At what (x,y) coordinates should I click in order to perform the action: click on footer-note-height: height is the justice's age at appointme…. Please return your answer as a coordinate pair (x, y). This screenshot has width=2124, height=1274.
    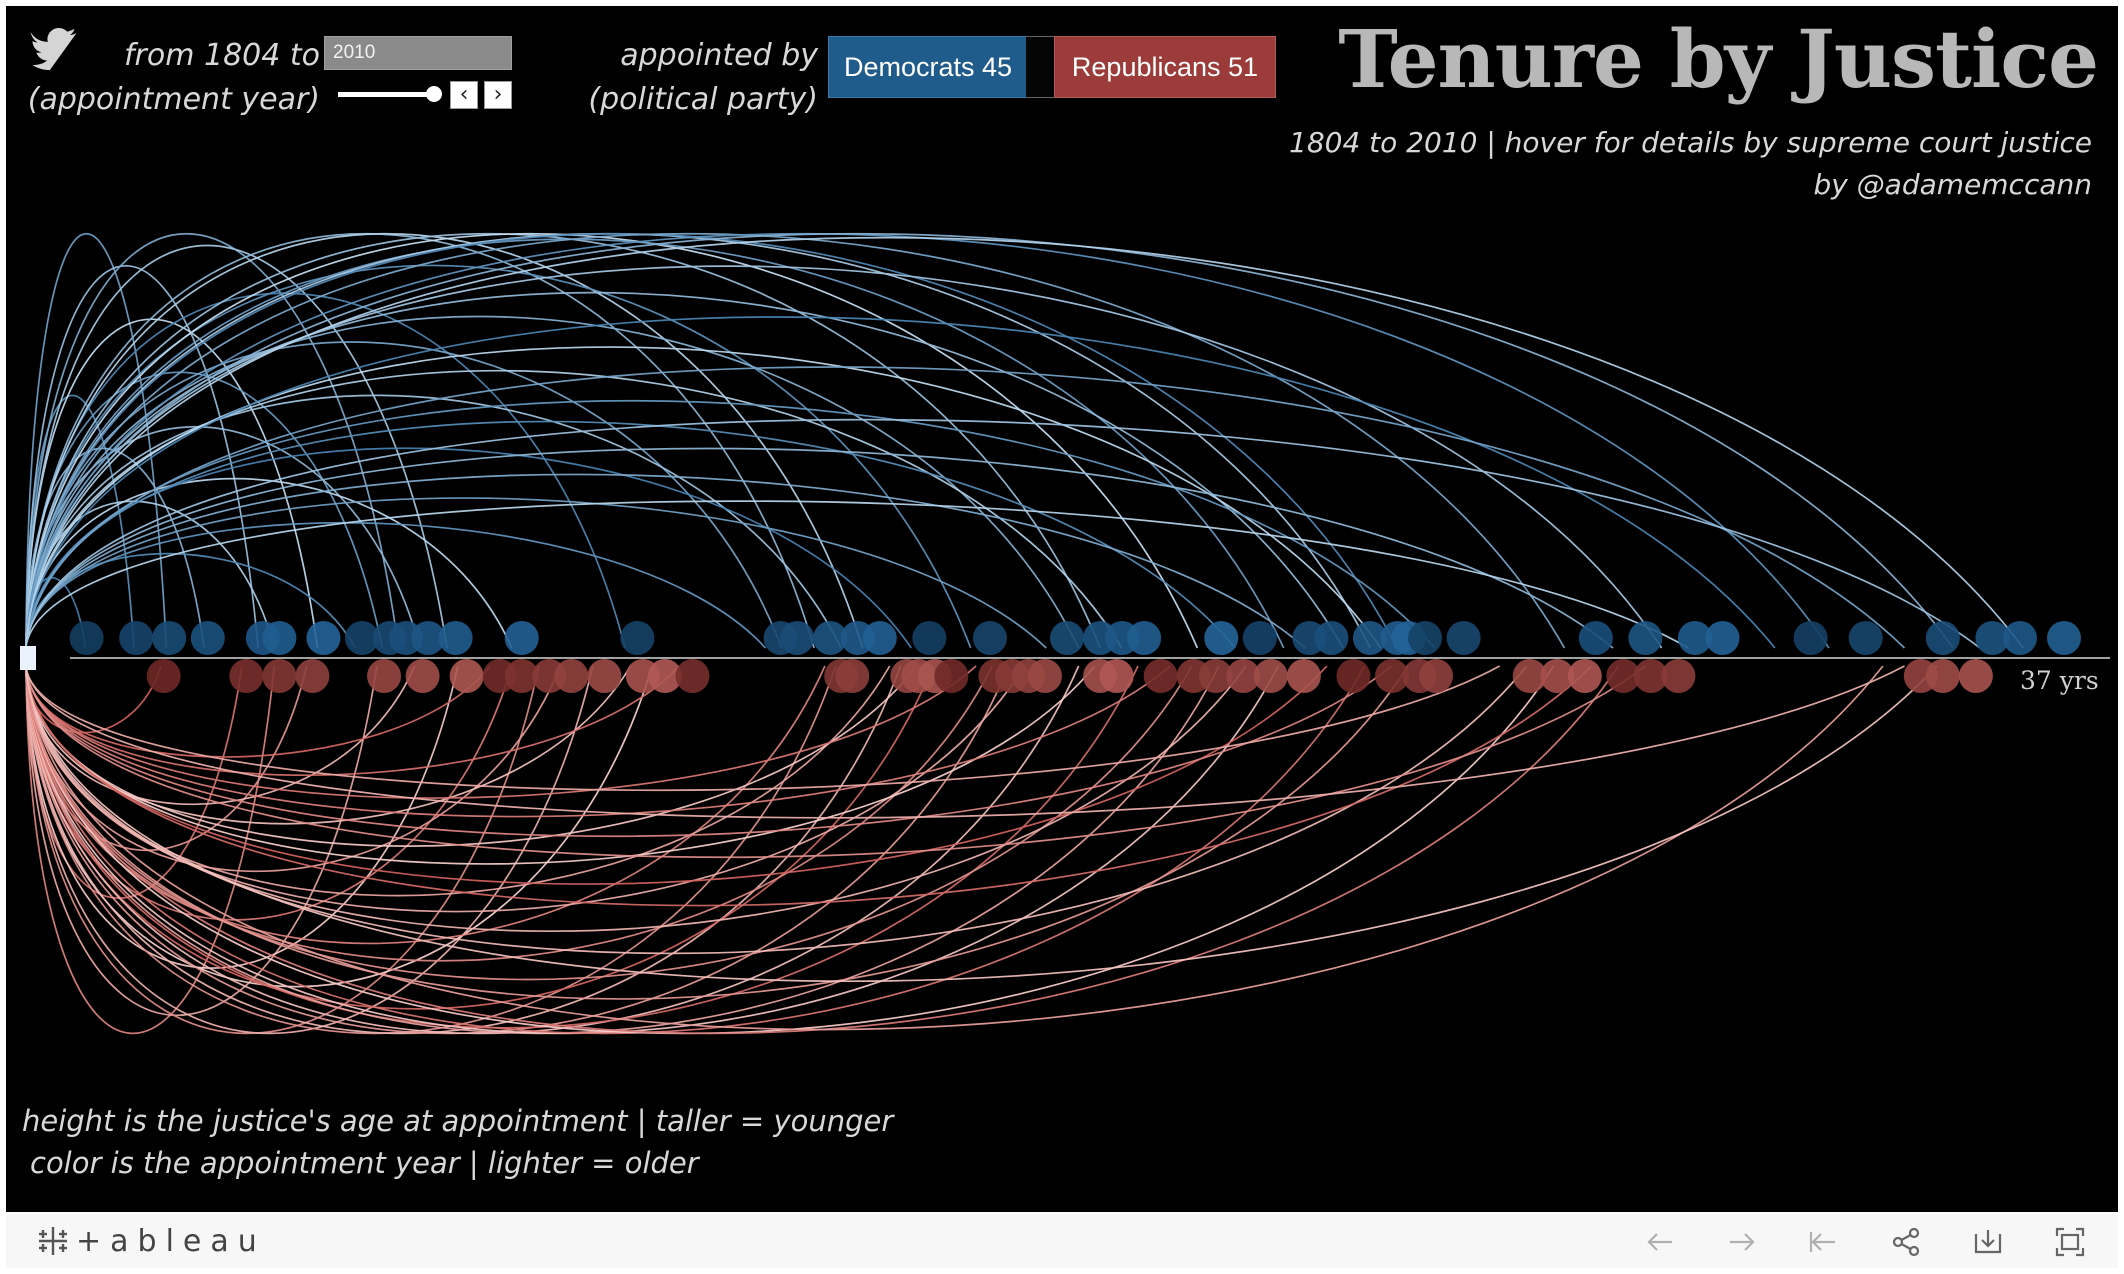
    Looking at the image, I should click on (458, 1121).